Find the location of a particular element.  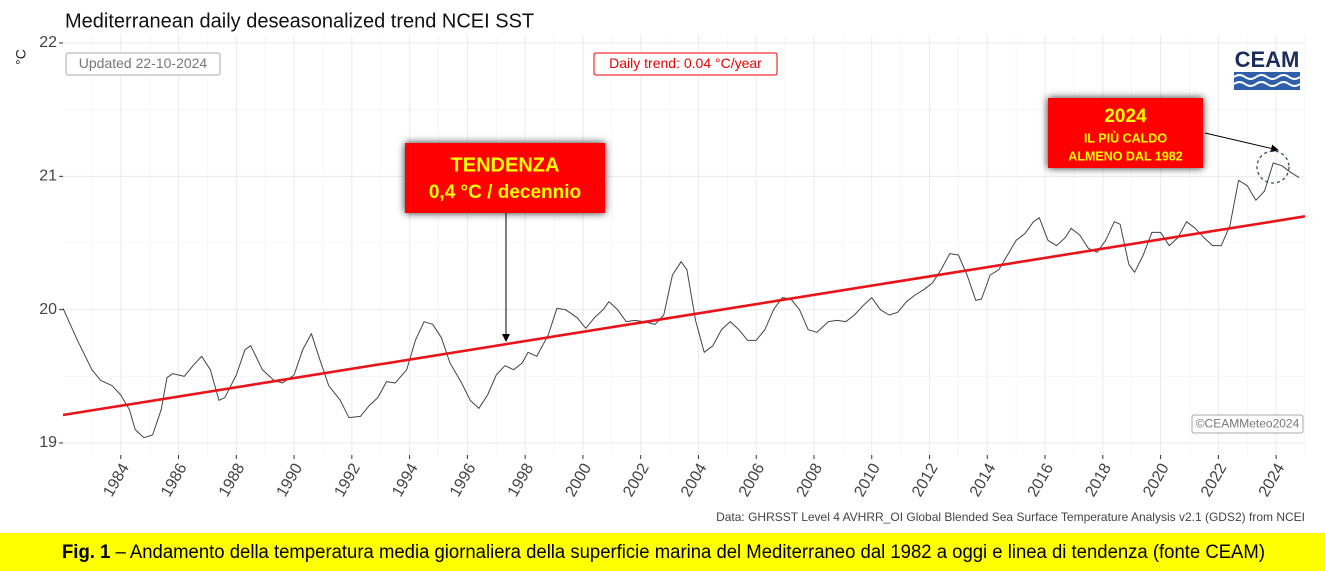

trend-box is located at coordinates (685, 64).